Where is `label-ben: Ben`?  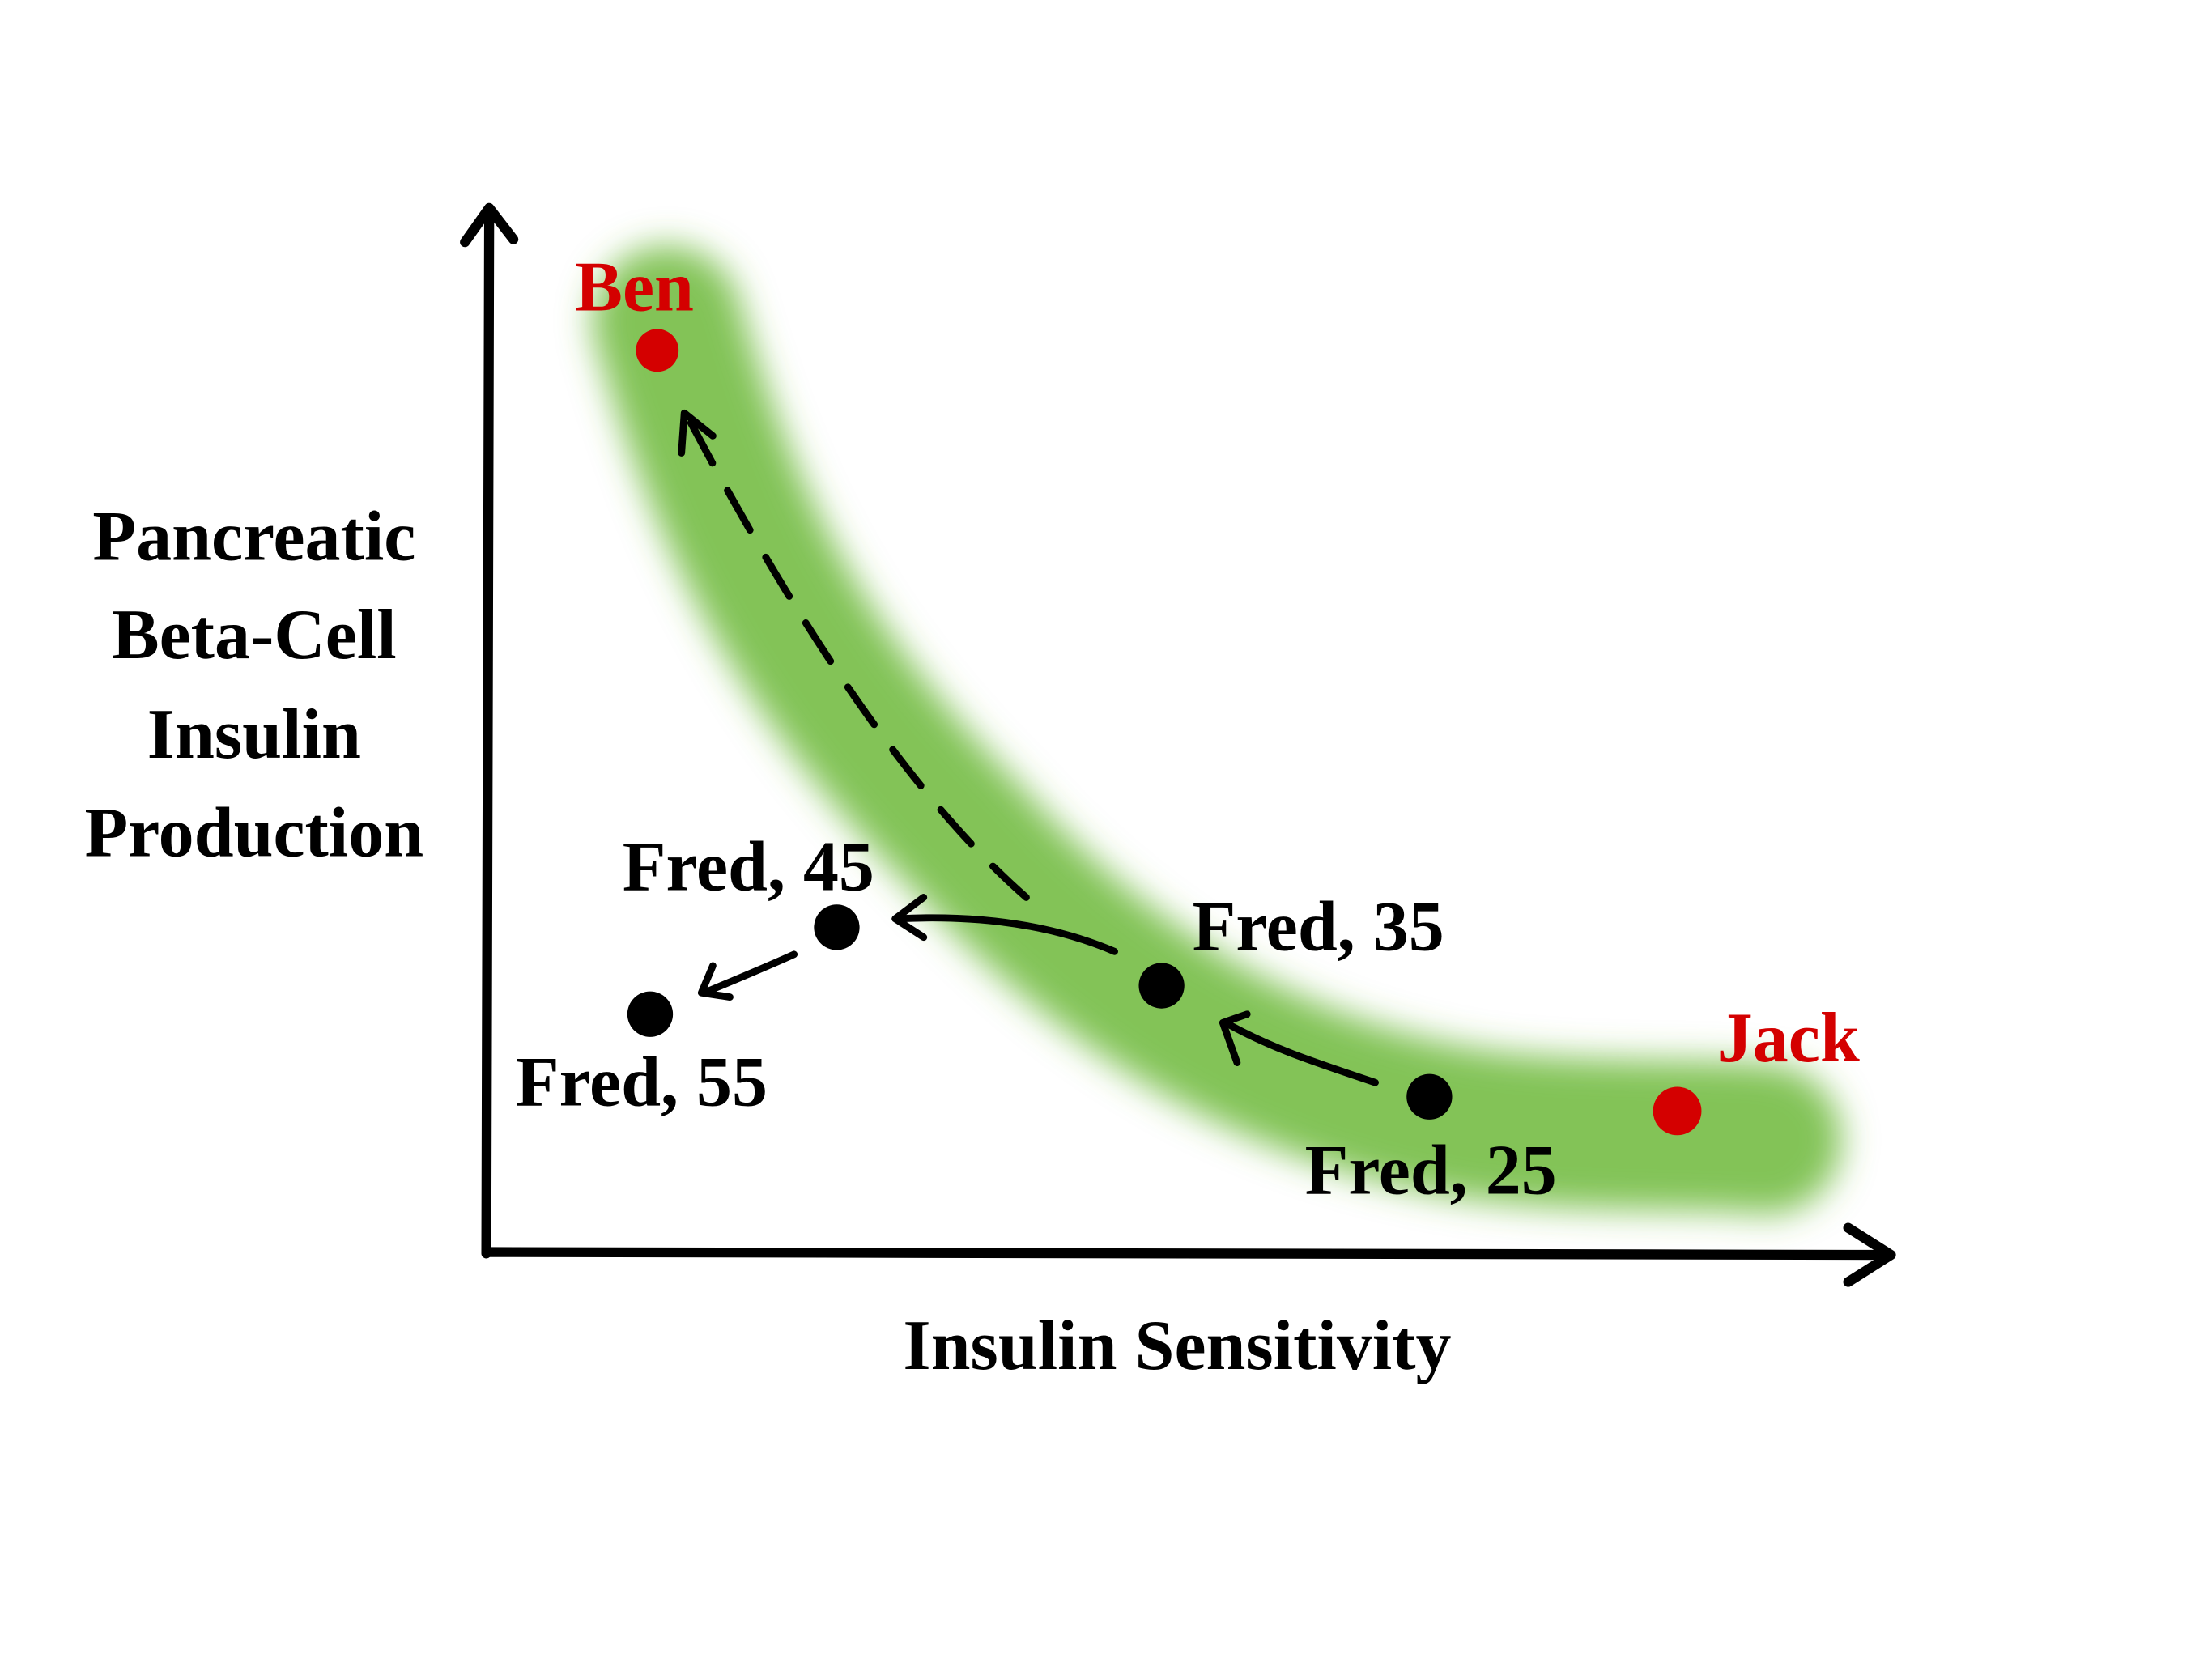
label-ben: Ben is located at coordinates (635, 288).